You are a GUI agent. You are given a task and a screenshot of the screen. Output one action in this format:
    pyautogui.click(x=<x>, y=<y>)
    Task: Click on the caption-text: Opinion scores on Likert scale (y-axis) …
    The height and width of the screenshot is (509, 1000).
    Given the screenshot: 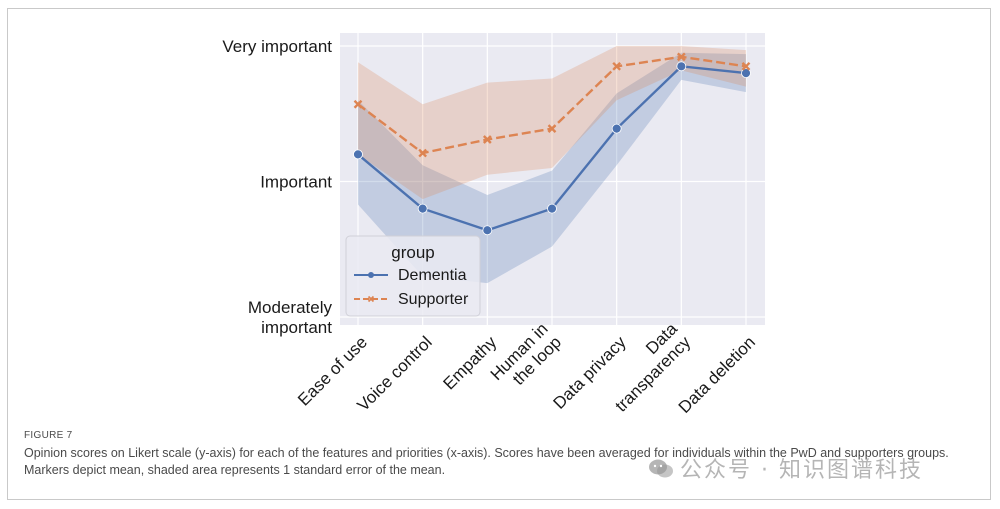 What is the action you would take?
    pyautogui.click(x=486, y=461)
    